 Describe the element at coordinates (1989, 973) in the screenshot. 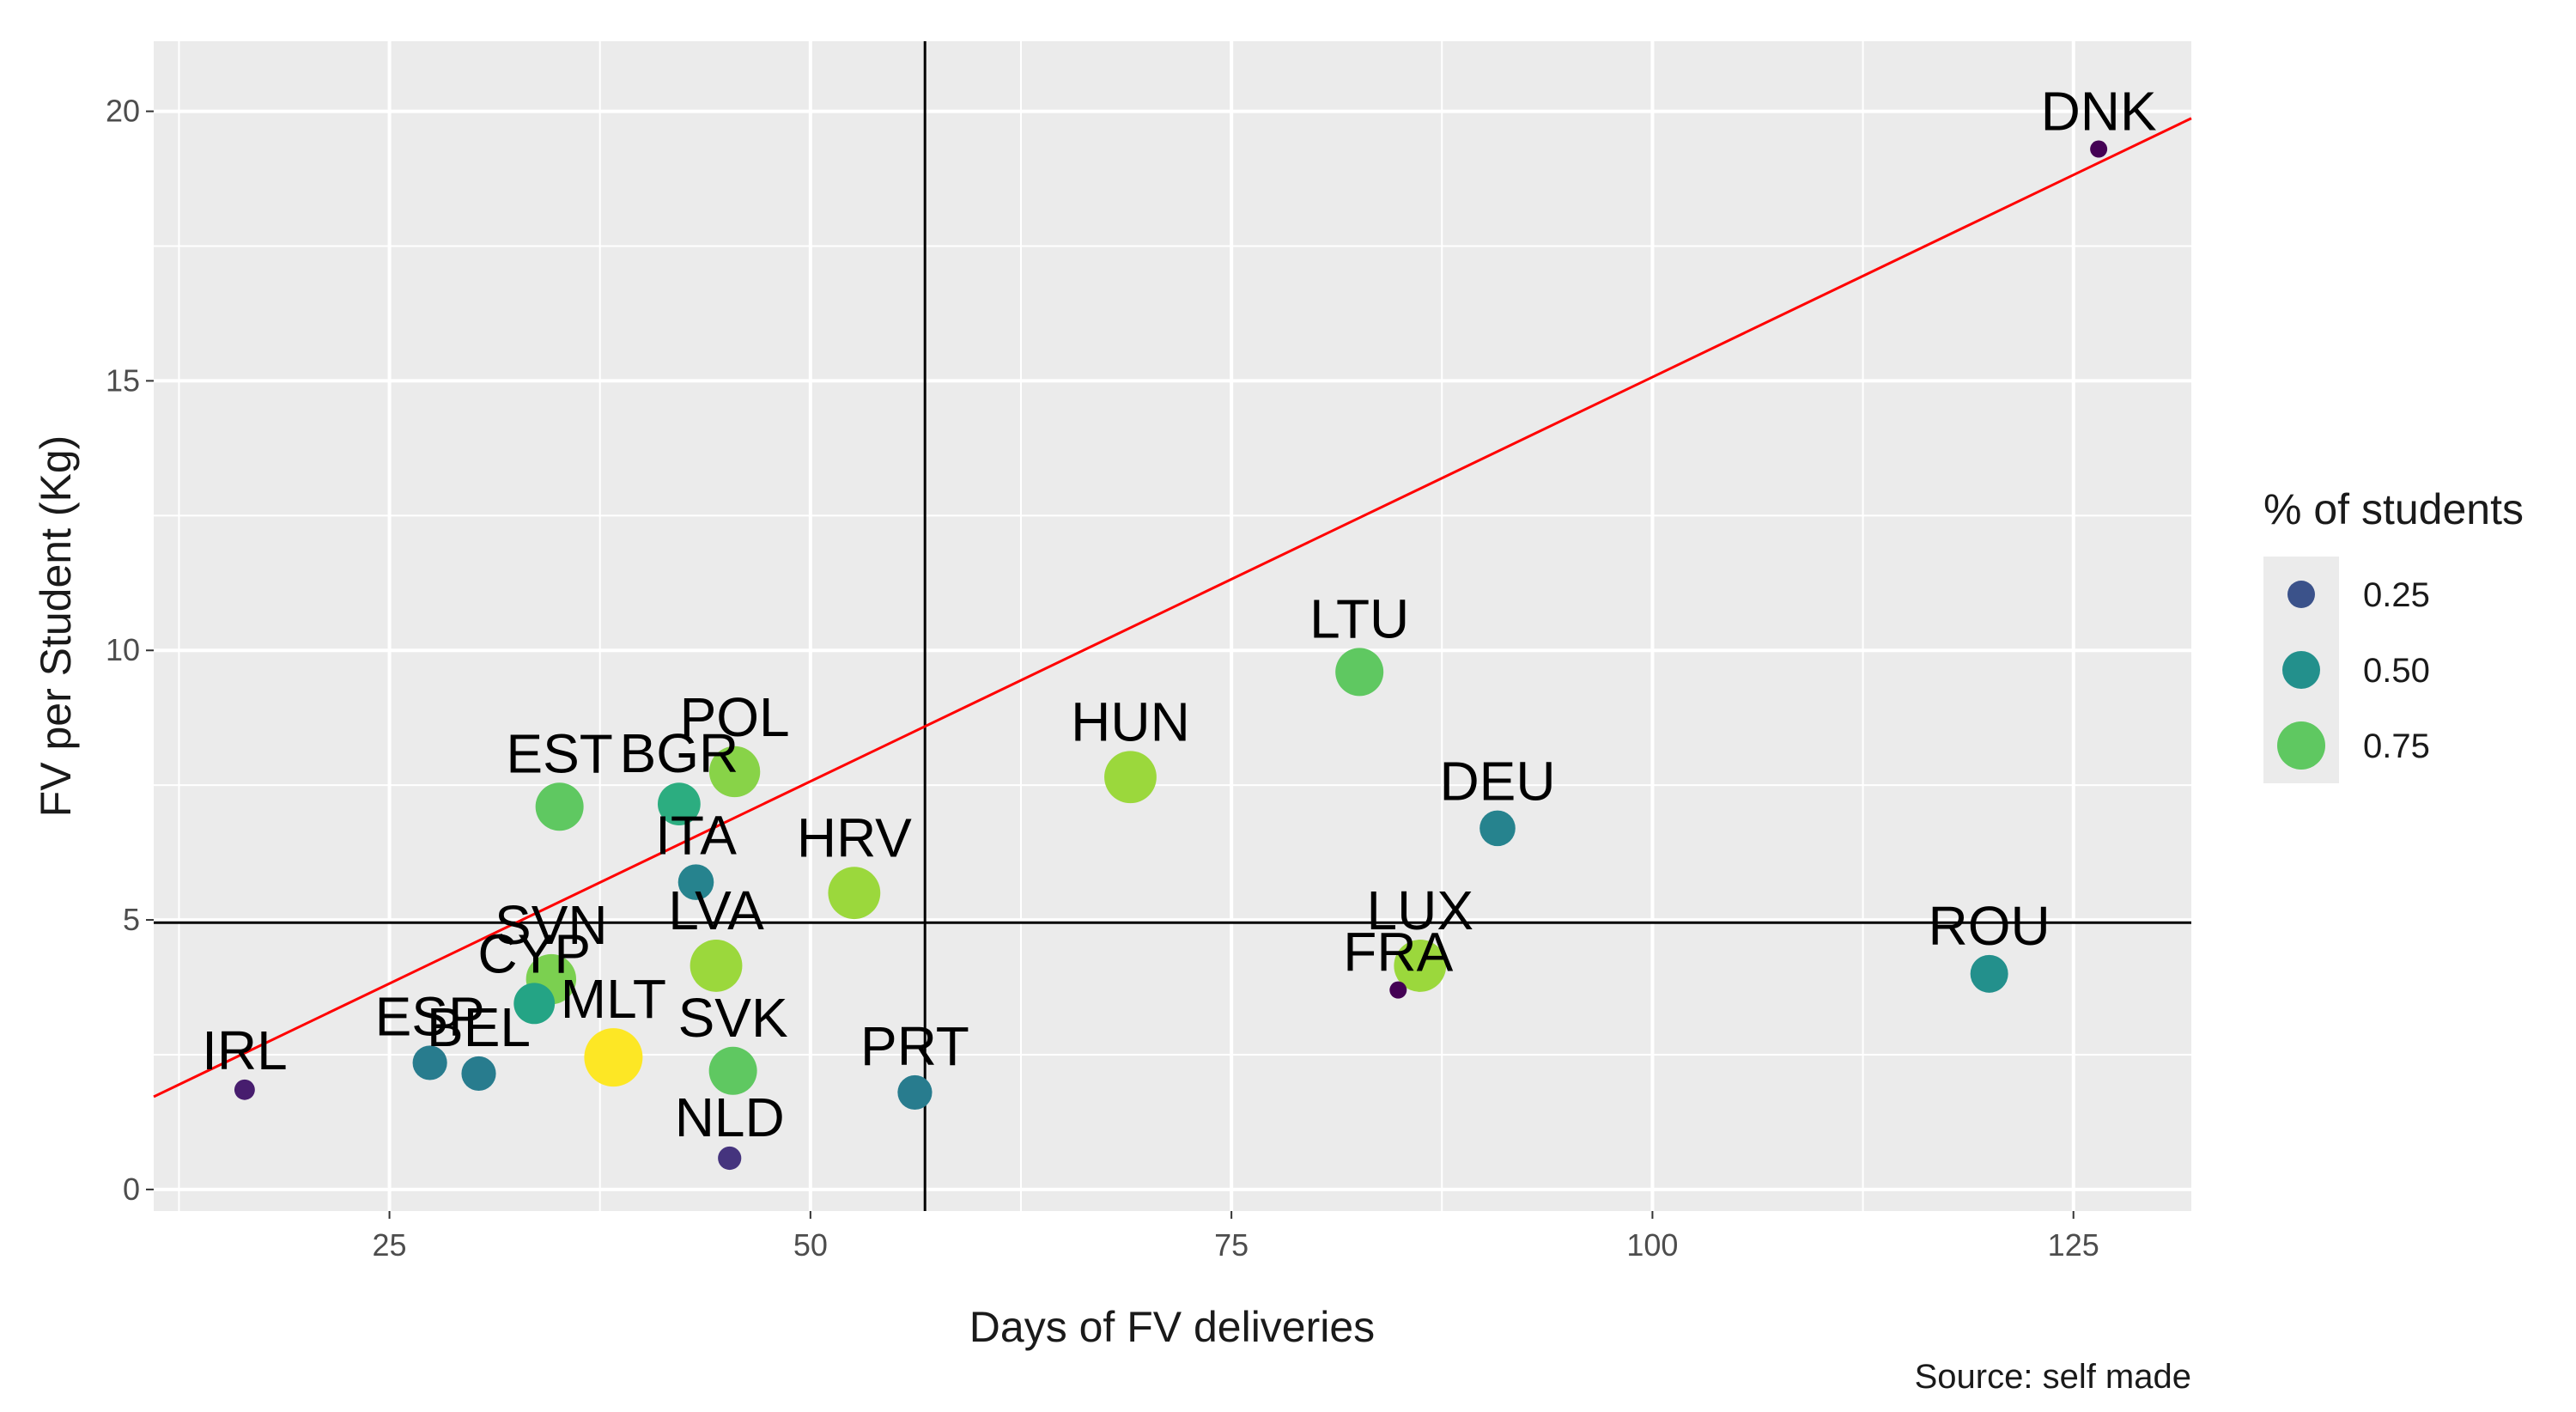

I see `point-rou` at that location.